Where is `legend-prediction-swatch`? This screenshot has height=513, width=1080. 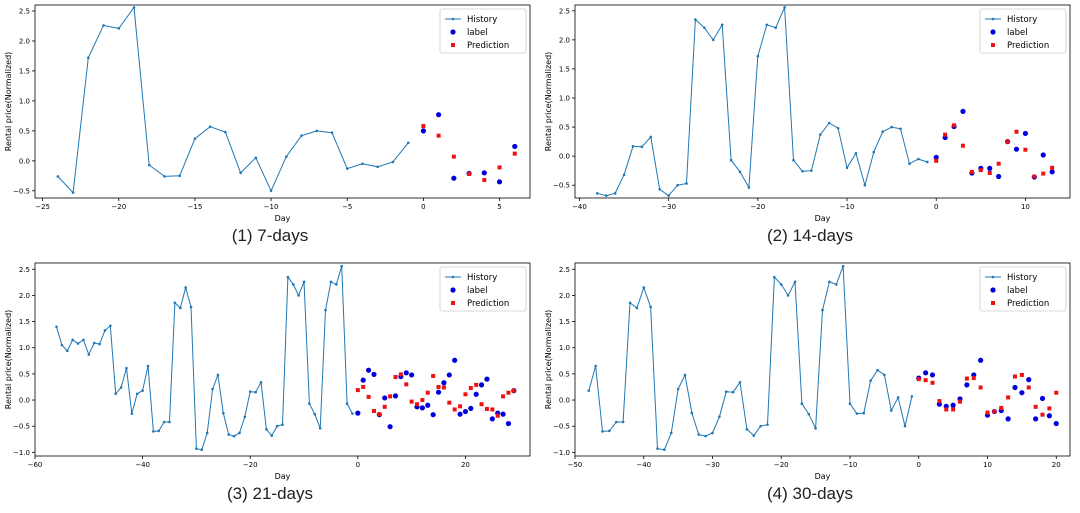
legend-prediction-swatch is located at coordinates (453, 45).